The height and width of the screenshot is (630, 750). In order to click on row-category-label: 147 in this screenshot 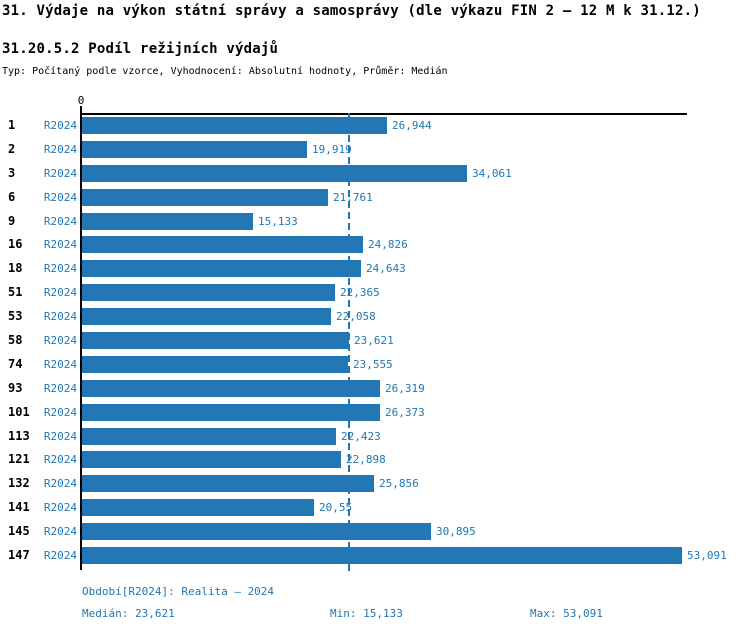, I will do `click(19, 555)`.